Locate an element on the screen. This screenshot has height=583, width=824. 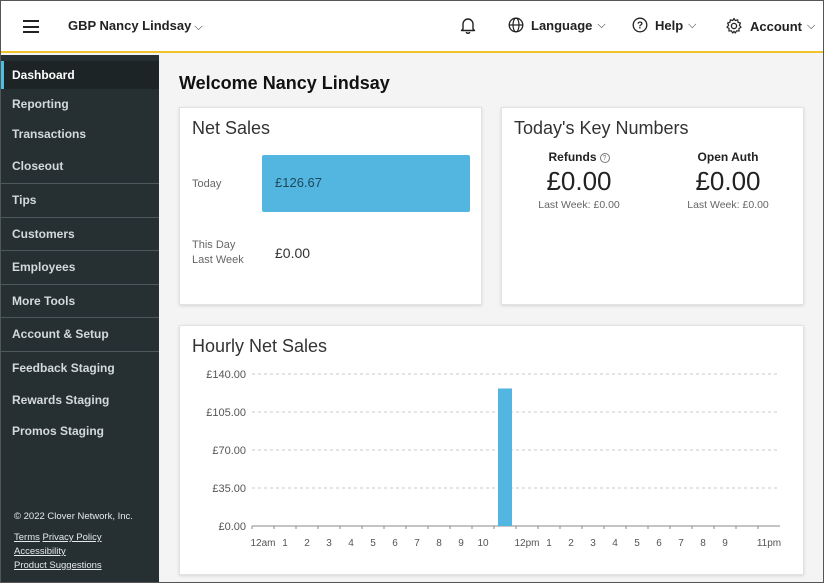
key-numbers-title: Today's Key Numbers is located at coordinates (601, 128).